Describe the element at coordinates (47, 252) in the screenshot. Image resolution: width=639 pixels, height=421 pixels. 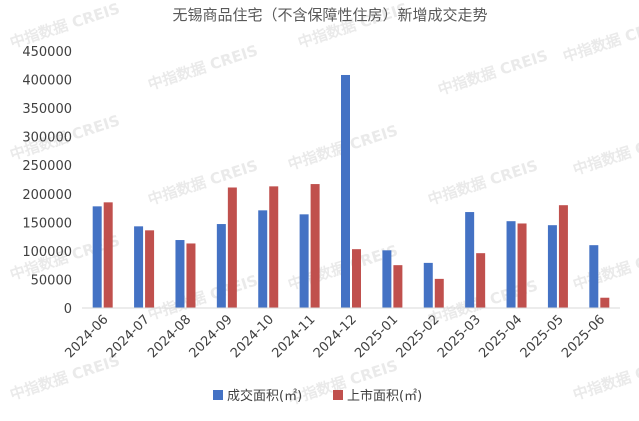
I see `y-tick-label: 100000` at that location.